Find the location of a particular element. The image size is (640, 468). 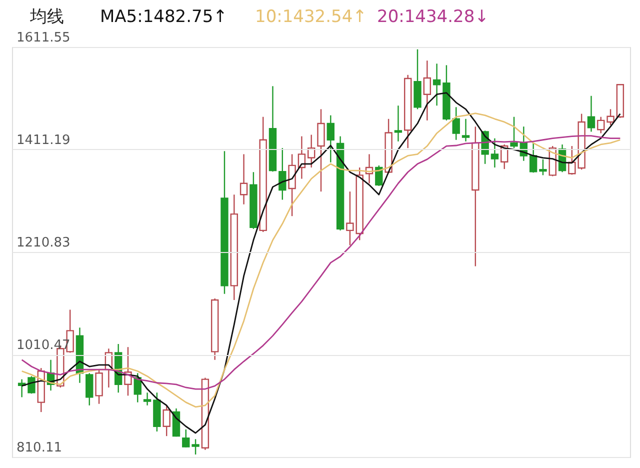

text: 10:1432.54↑ is located at coordinates (311, 17).